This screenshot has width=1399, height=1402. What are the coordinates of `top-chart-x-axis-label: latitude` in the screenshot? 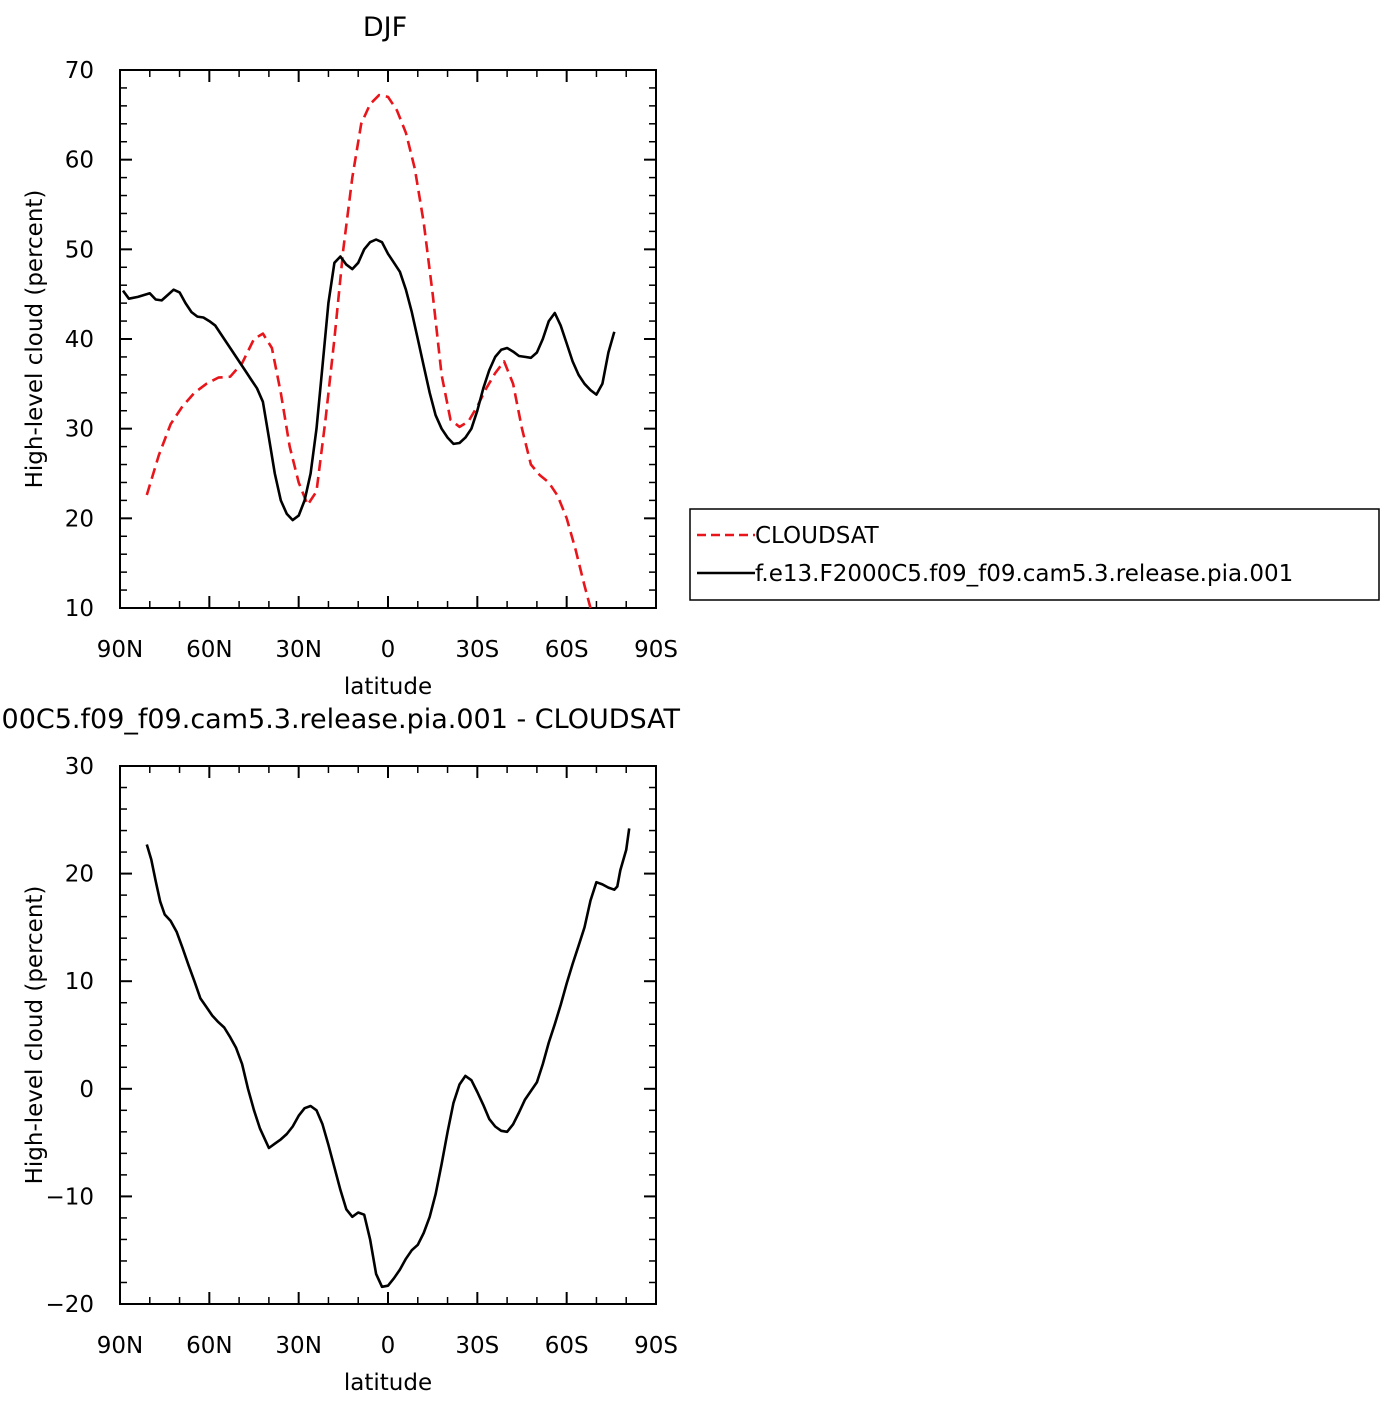 It's located at (388, 687).